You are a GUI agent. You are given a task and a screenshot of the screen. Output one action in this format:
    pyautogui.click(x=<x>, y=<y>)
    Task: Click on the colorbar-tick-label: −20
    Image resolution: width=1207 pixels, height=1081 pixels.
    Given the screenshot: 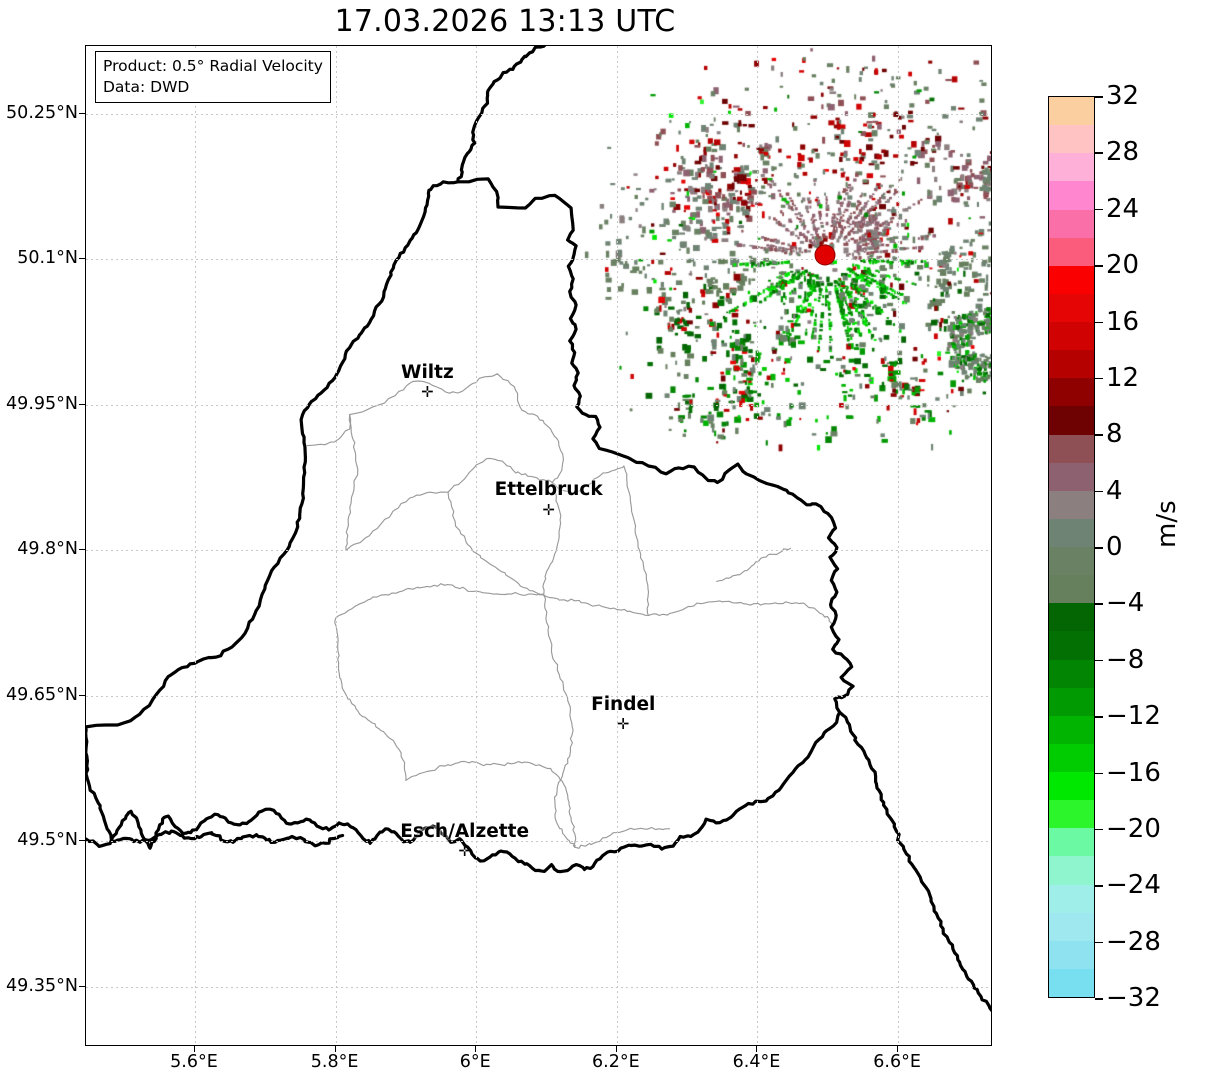 What is the action you would take?
    pyautogui.click(x=1133, y=828)
    